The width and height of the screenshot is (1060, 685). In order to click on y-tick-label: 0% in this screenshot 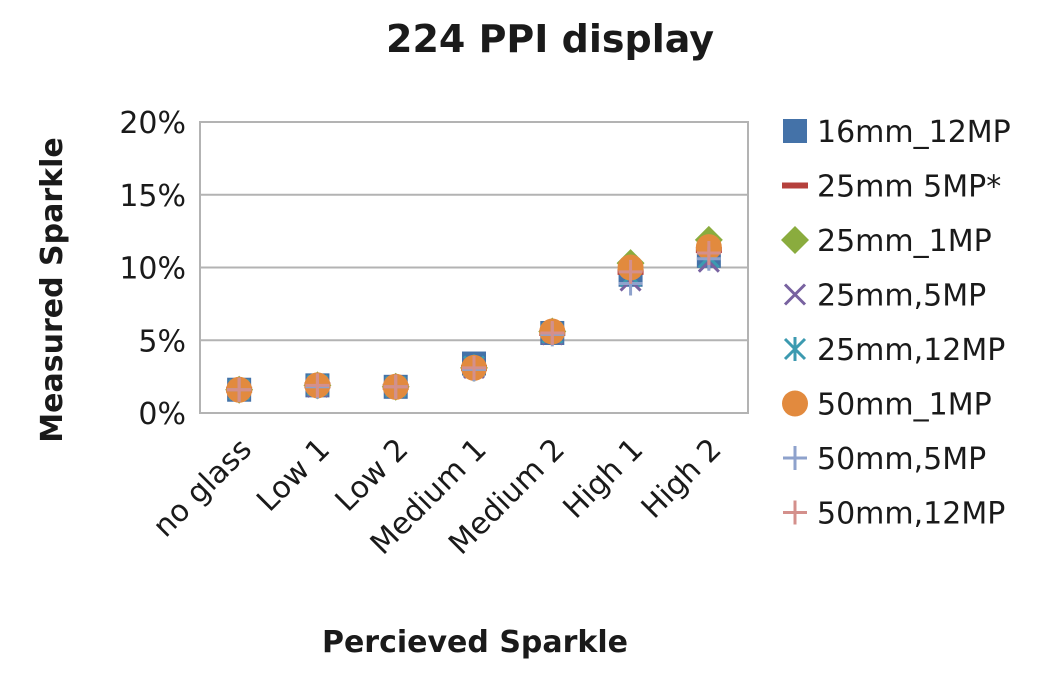, I will do `click(162, 414)`.